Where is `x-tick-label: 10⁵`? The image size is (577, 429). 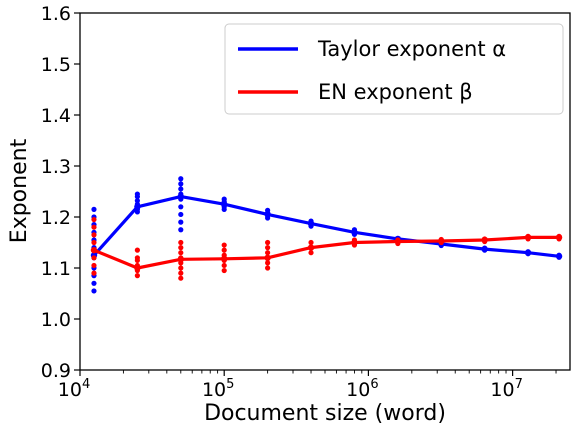 x-tick-label: 10⁵ is located at coordinates (218, 389).